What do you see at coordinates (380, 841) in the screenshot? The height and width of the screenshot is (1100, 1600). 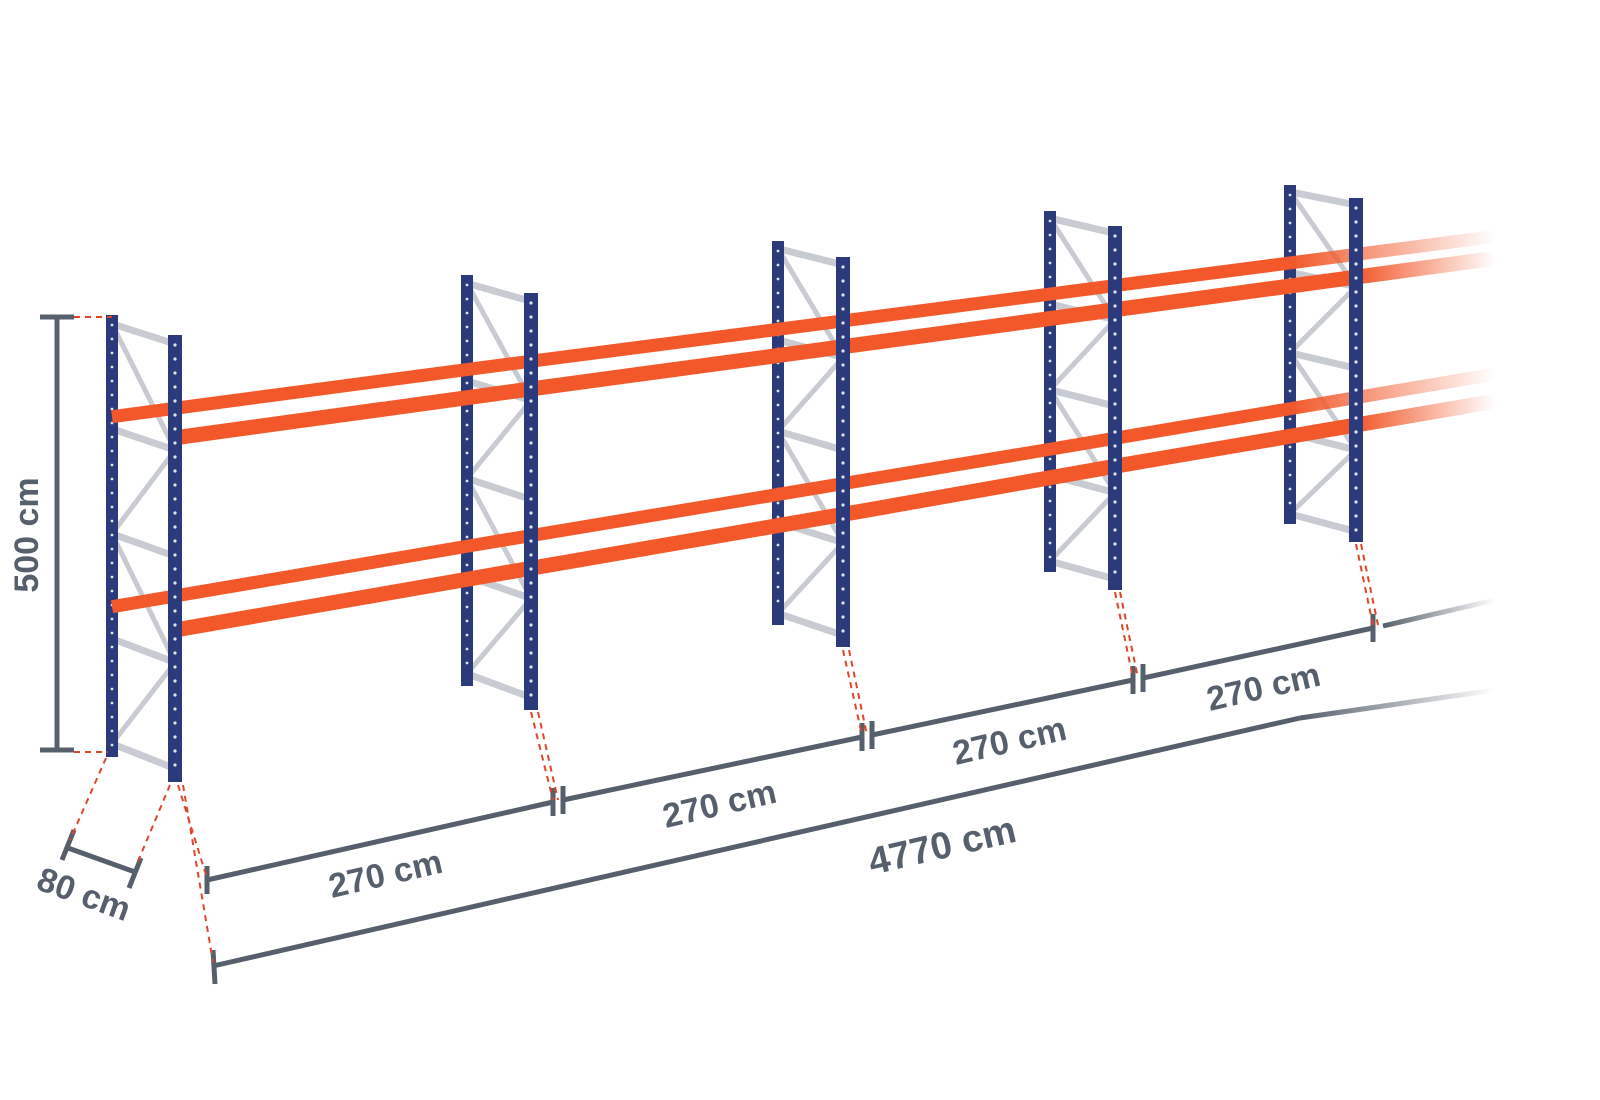 I see `bay-dimension-line` at bounding box center [380, 841].